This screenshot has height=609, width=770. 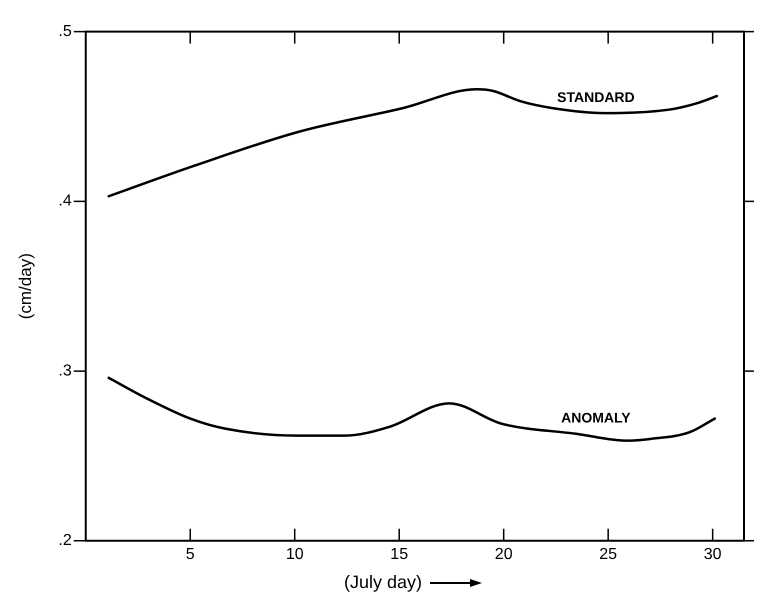 What do you see at coordinates (596, 96) in the screenshot?
I see `series-label: STANDARD` at bounding box center [596, 96].